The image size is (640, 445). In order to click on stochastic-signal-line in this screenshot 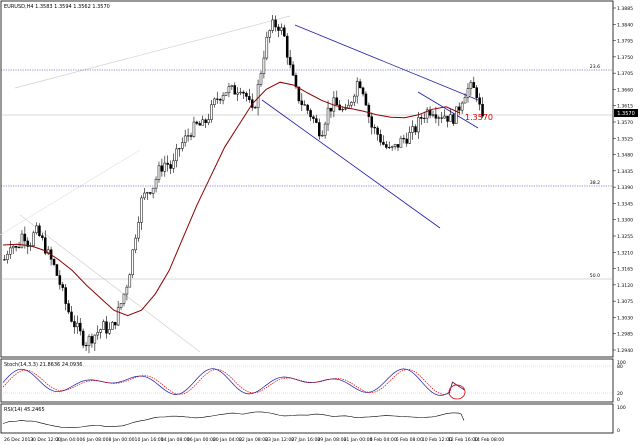, I will do `click(233, 382)`.